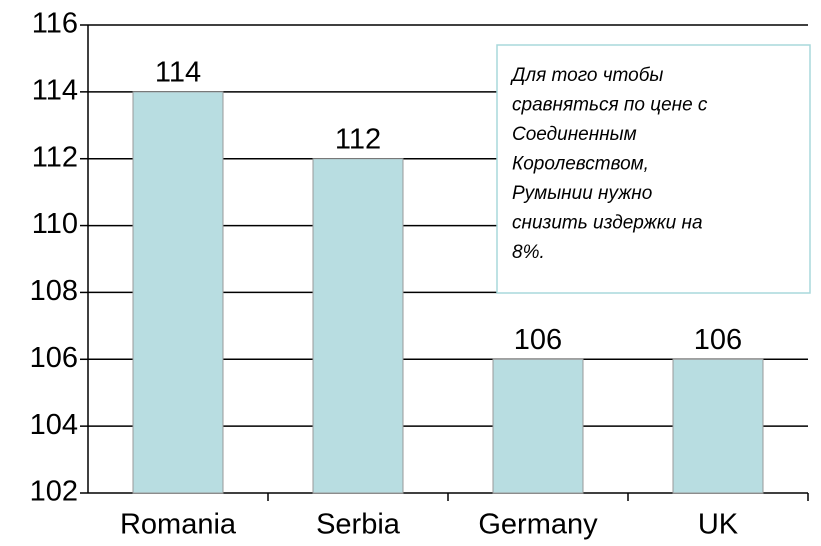 This screenshot has height=546, width=821. Describe the element at coordinates (55, 224) in the screenshot. I see `y-tick-label: 110` at that location.